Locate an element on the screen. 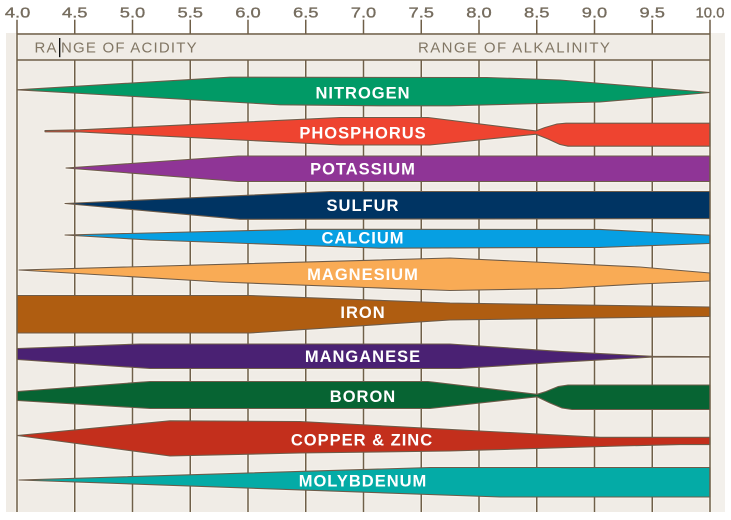  svg-text: MOLYBDENUM is located at coordinates (363, 482).